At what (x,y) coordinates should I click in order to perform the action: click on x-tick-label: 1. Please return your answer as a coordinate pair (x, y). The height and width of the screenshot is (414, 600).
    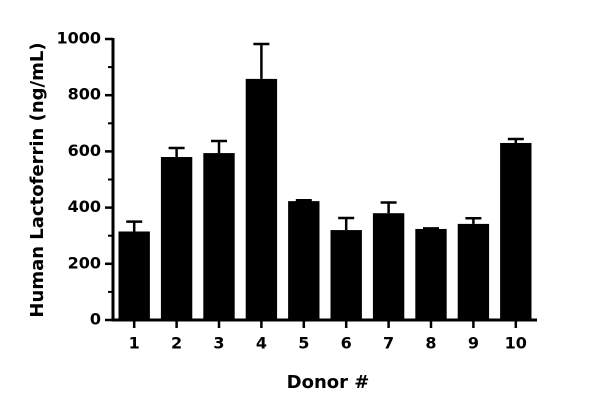
    Looking at the image, I should click on (134, 343).